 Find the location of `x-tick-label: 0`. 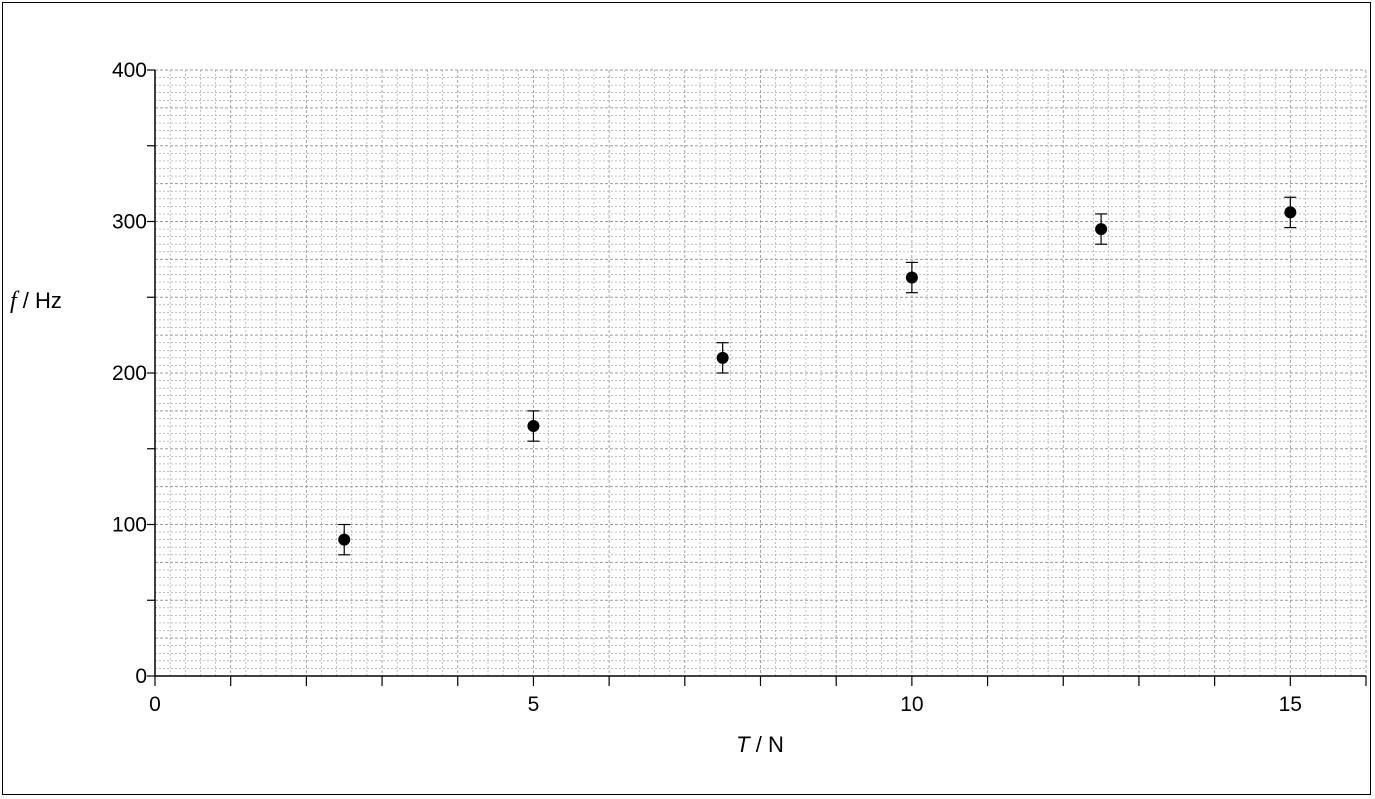

x-tick-label: 0 is located at coordinates (155, 704).